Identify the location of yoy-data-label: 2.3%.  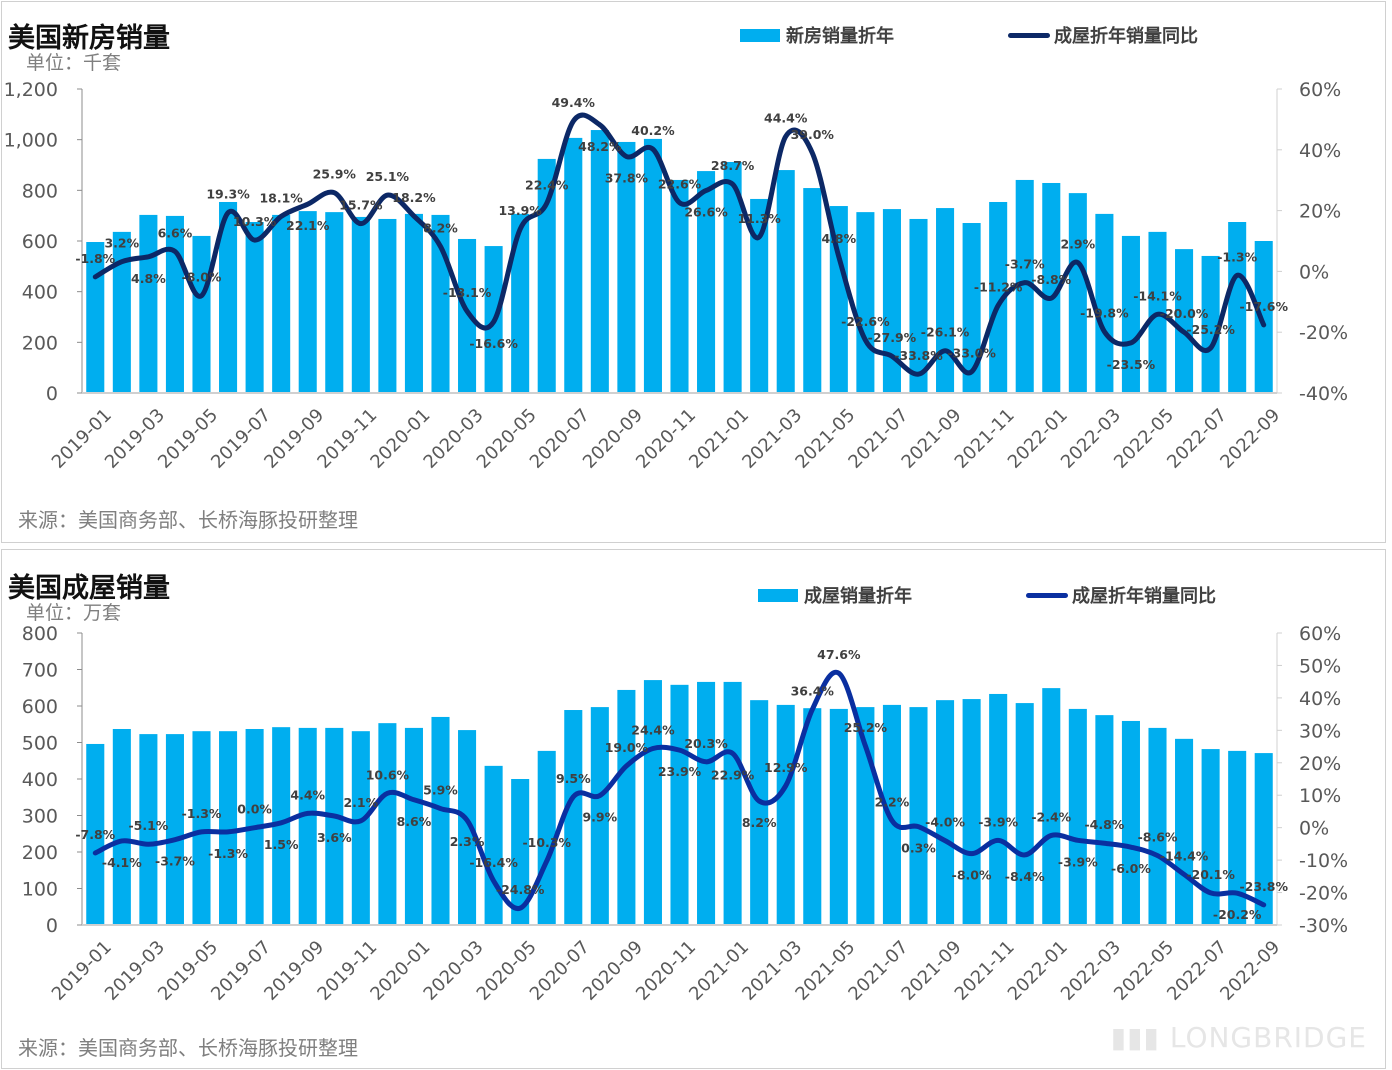
(467, 841).